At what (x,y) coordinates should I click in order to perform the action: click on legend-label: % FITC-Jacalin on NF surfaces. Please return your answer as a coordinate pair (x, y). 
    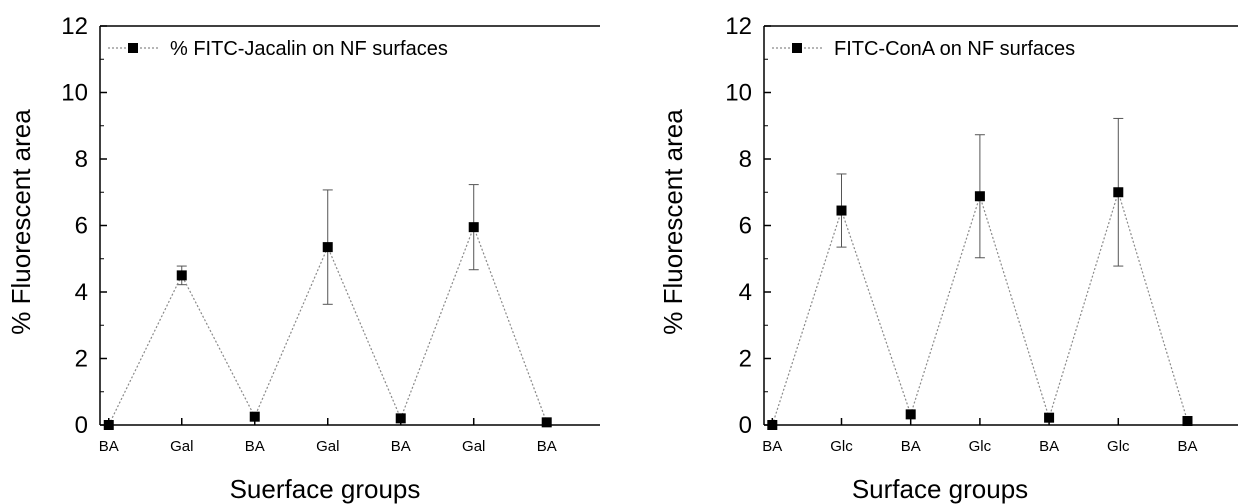
    Looking at the image, I should click on (309, 49).